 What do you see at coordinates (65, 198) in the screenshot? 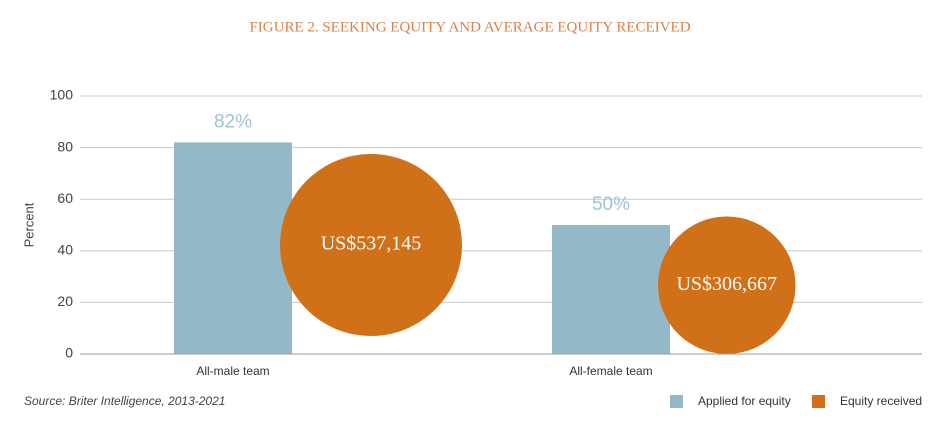
I see `y-tick-label: 60` at bounding box center [65, 198].